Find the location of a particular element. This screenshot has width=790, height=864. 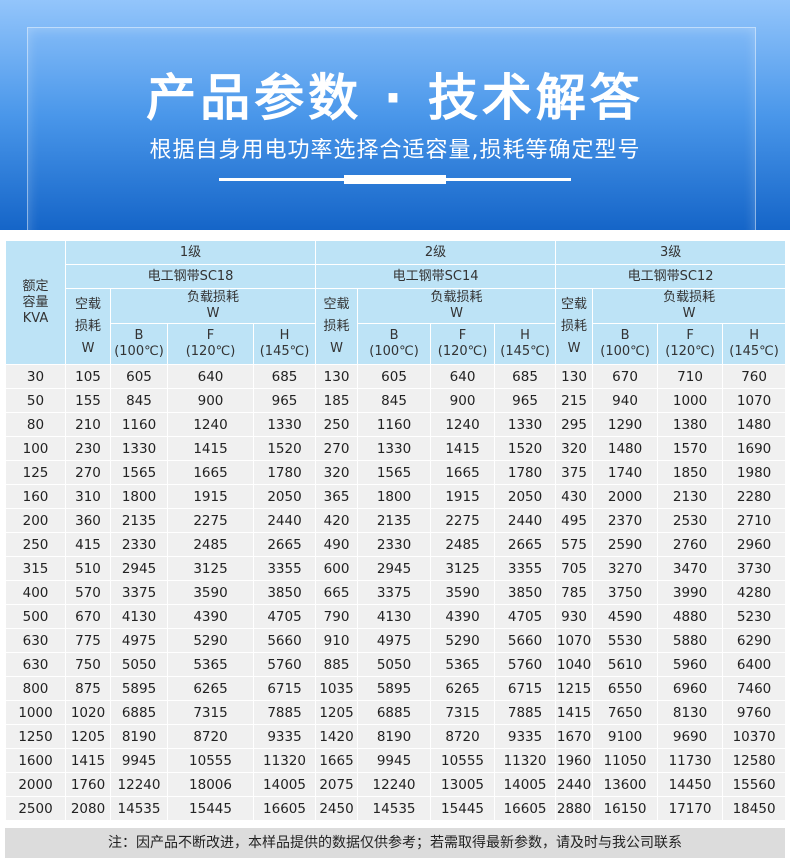

cell-value: 10555 is located at coordinates (462, 760).